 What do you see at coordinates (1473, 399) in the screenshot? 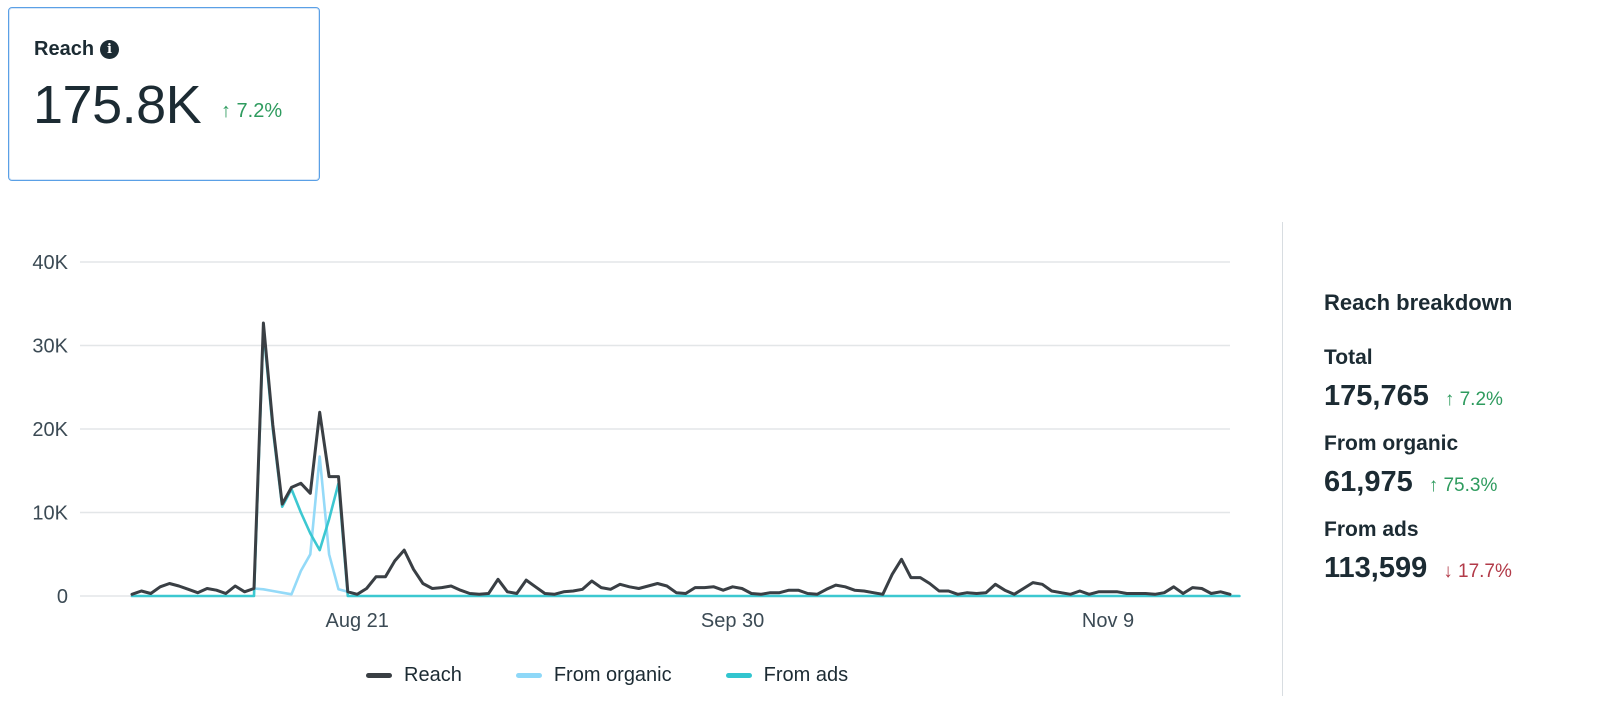
I see `breakdown-change: ↑ 7.2%` at bounding box center [1473, 399].